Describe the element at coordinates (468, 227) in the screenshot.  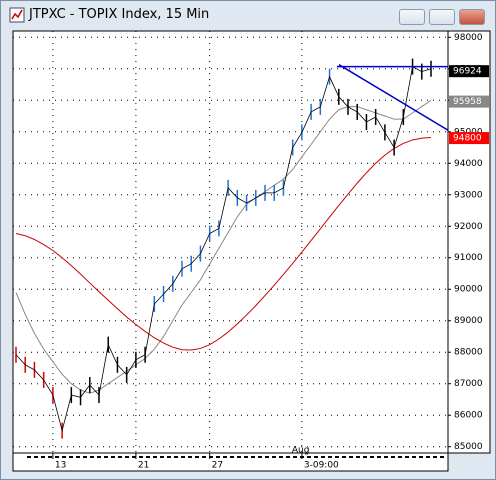
I see `y-tick-label: 92000` at that location.